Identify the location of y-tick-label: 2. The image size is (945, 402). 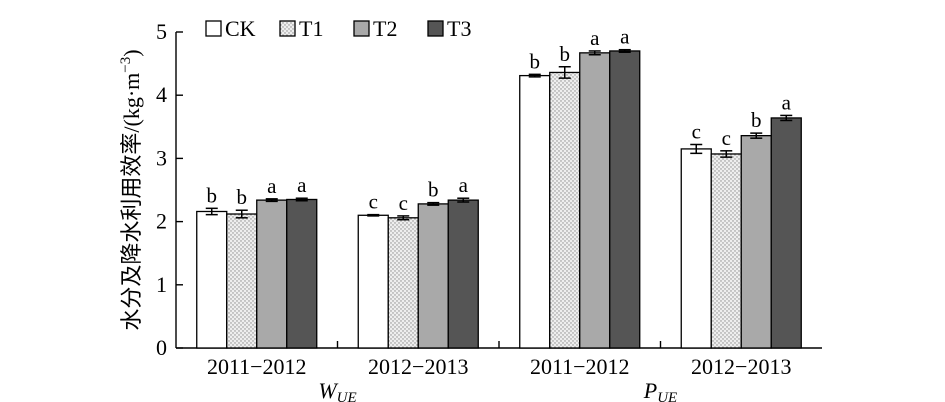
(161, 221).